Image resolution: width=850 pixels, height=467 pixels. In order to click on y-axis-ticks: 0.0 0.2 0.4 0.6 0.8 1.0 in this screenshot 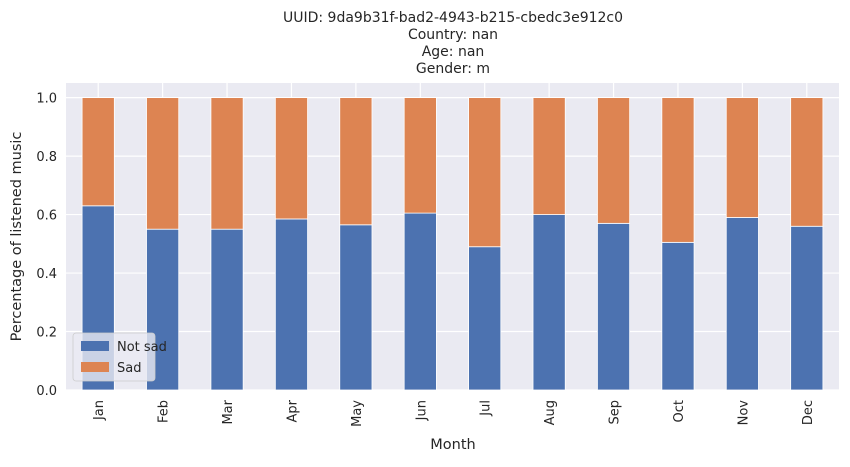, I will do `click(46, 245)`.